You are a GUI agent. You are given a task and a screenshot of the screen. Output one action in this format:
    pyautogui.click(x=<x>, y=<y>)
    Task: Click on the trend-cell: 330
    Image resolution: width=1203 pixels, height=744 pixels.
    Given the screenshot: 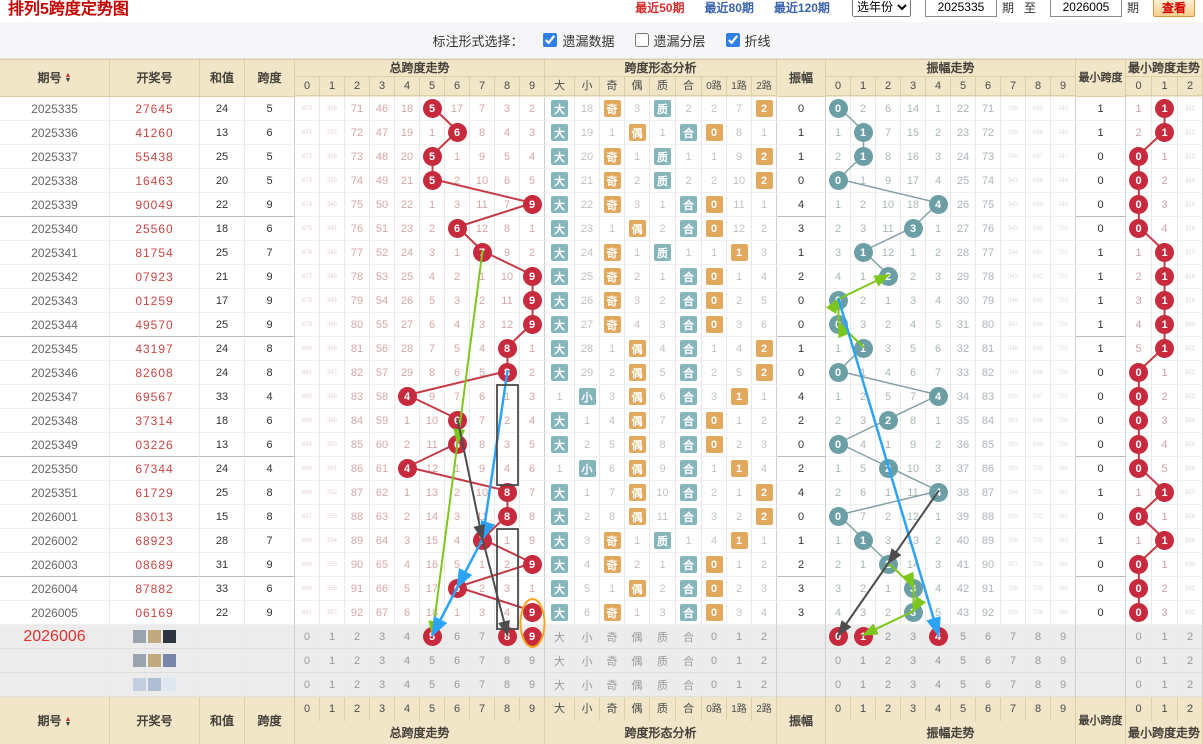 What is the action you would take?
    pyautogui.click(x=1190, y=565)
    